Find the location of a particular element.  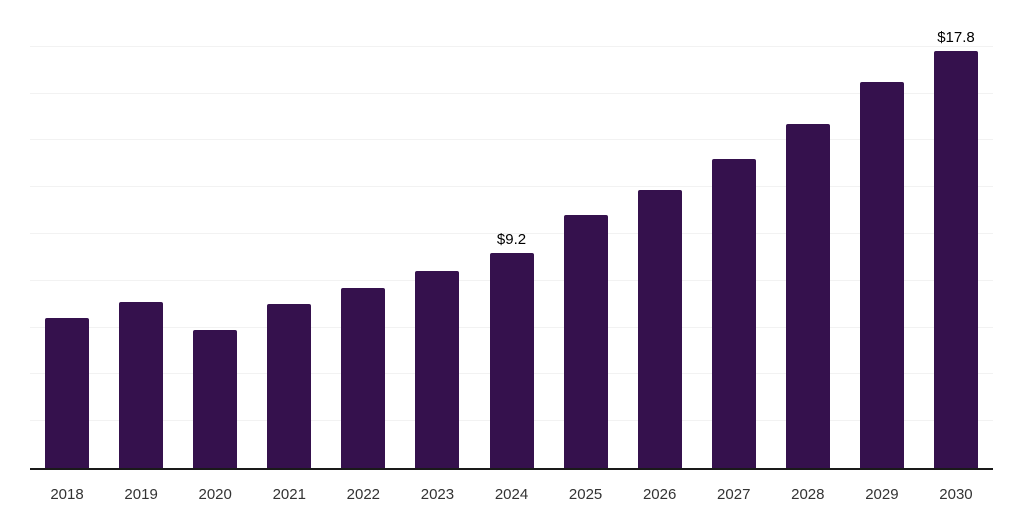

bar-slot-2023 is located at coordinates (437, 234).